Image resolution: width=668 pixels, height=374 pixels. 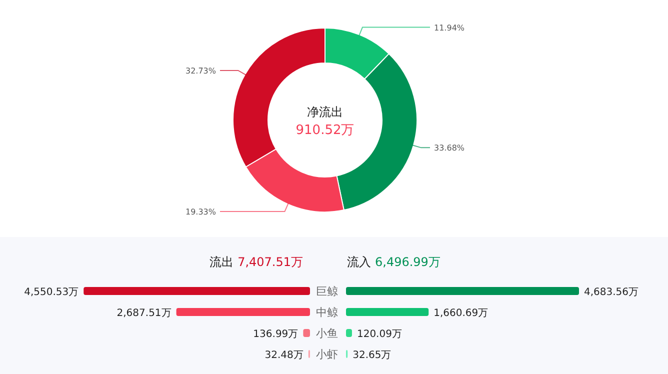 What do you see at coordinates (200, 71) in the screenshot?
I see `data-label: 32.73%` at bounding box center [200, 71].